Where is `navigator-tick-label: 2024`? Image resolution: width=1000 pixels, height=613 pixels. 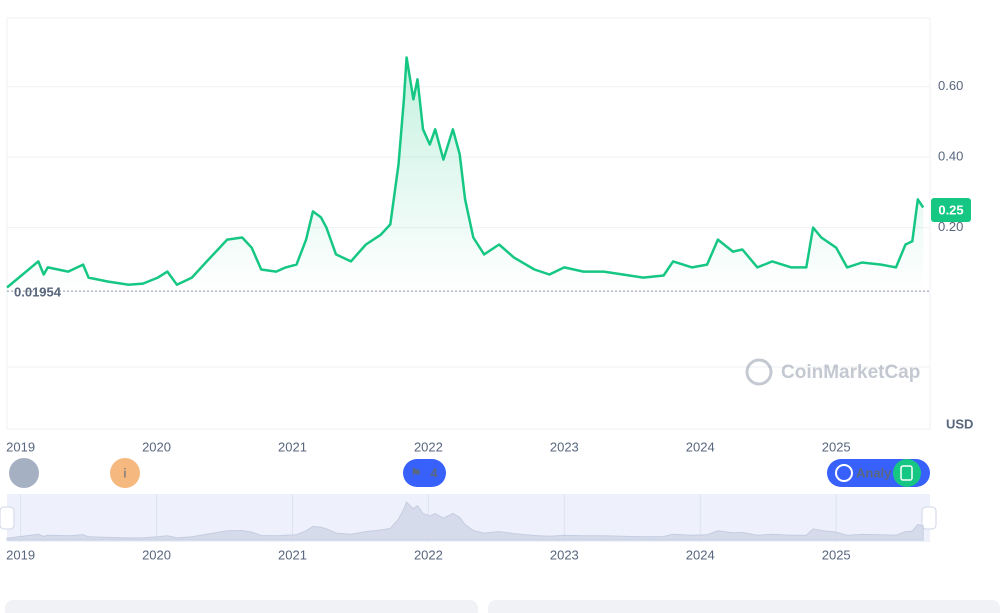 navigator-tick-label: 2024 is located at coordinates (700, 554).